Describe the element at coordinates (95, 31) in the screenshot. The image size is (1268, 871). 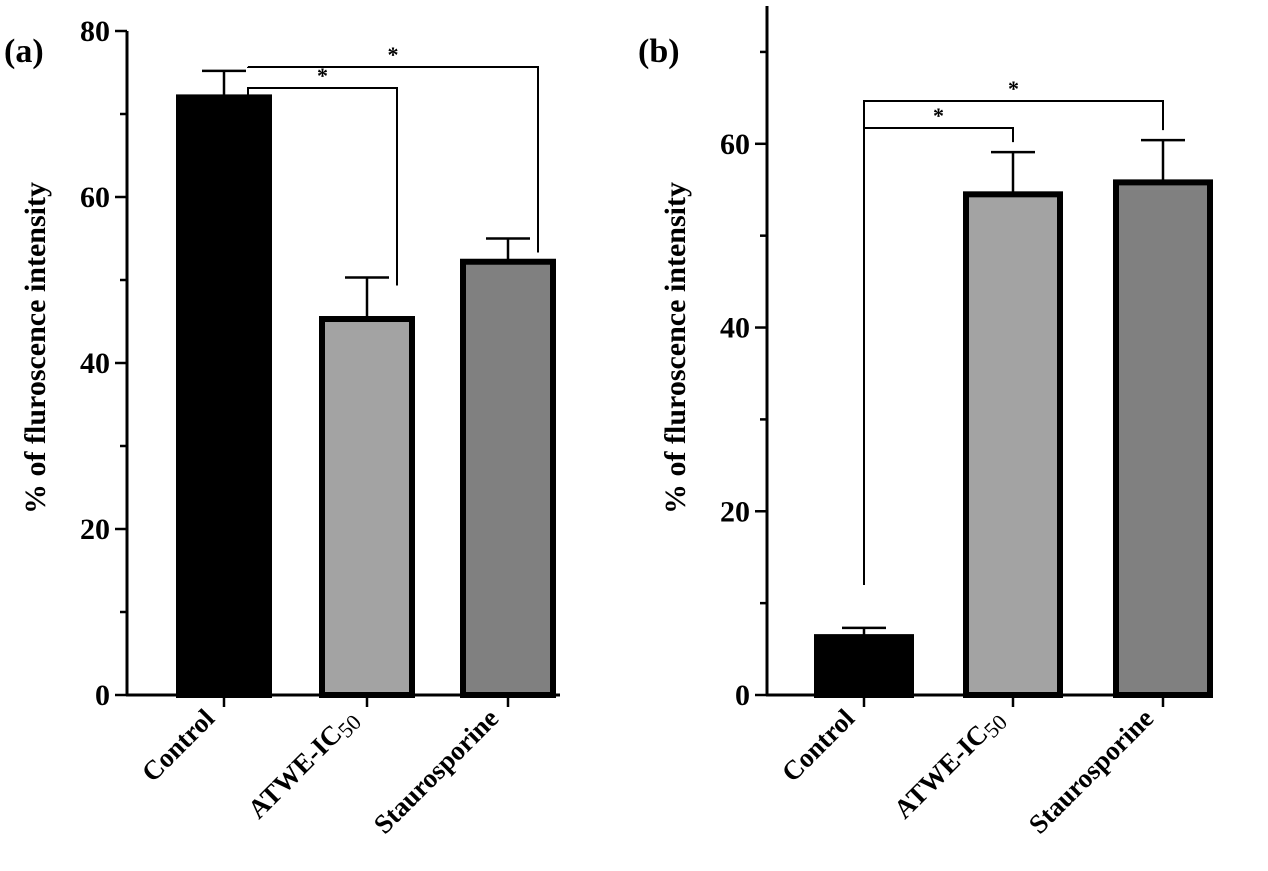
I see `y-tick-label: 80` at that location.